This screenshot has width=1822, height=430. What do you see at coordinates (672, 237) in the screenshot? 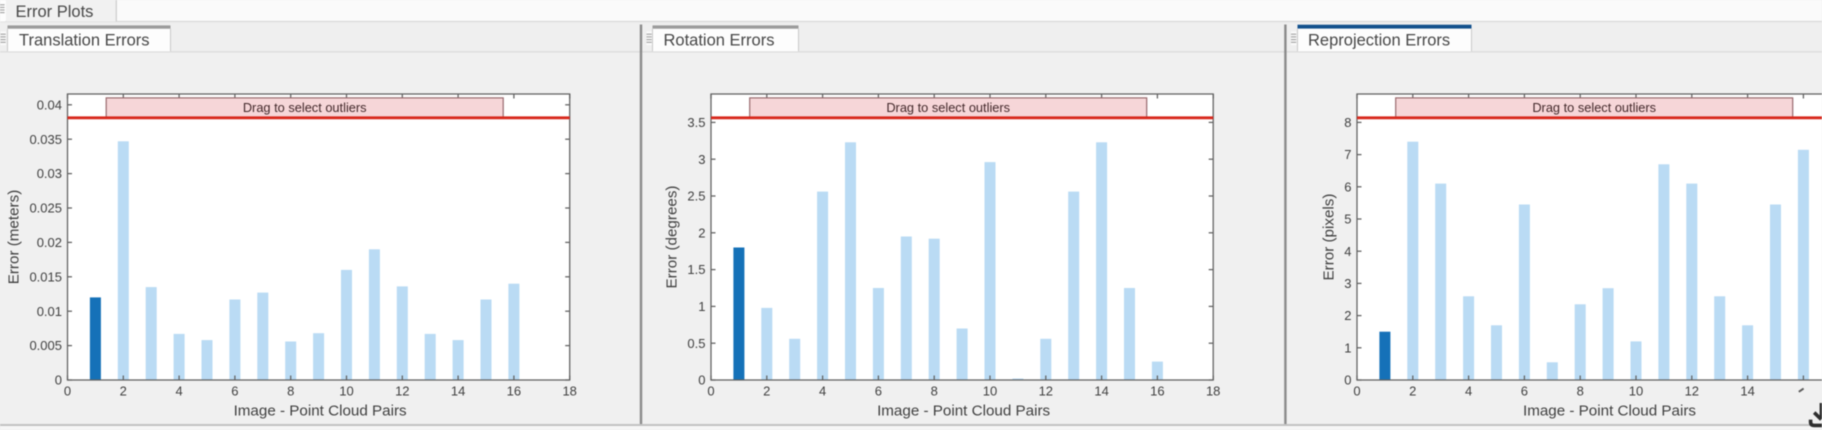
I see `svg-text: Error (degrees)` at bounding box center [672, 237].